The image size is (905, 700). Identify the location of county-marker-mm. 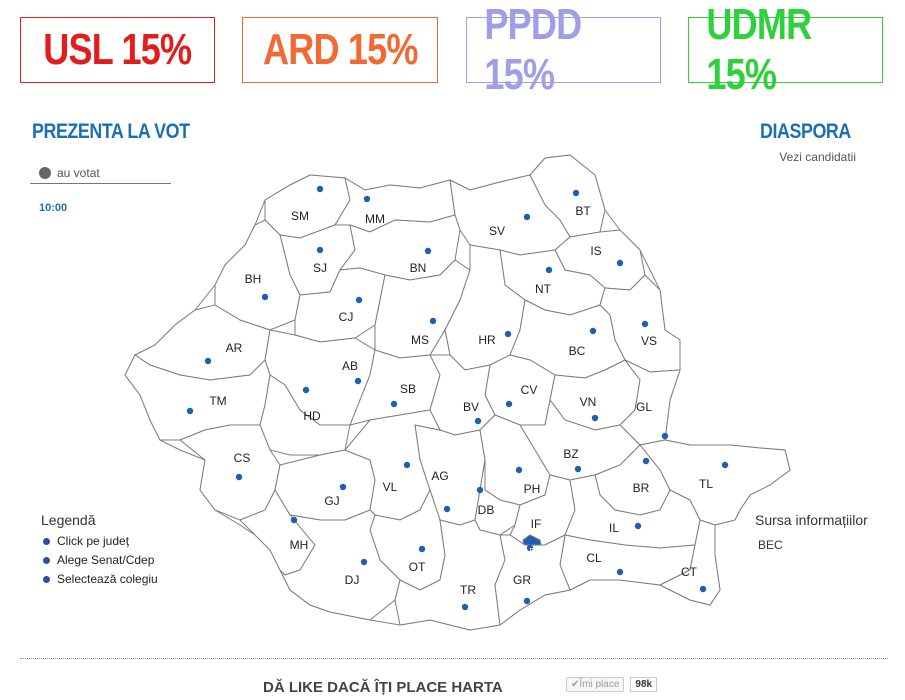
(367, 199).